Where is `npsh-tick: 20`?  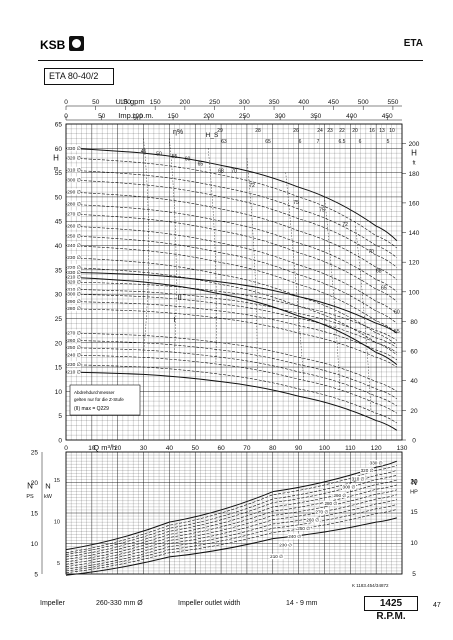
npsh-tick: 20 is located at coordinates (355, 131).